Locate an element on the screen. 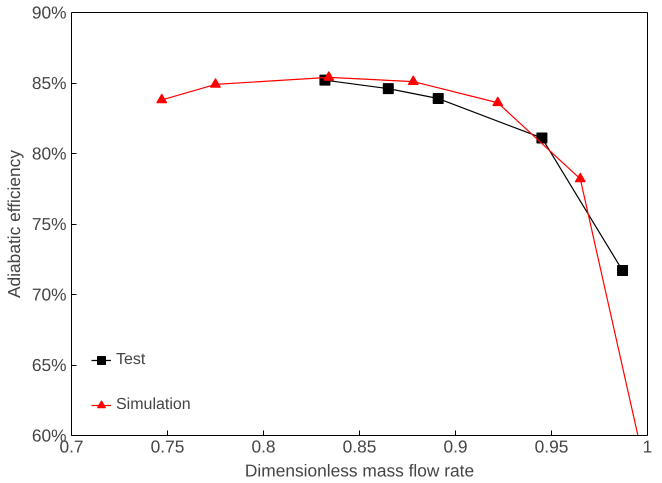  y-tick-label: 75% is located at coordinates (49, 224).